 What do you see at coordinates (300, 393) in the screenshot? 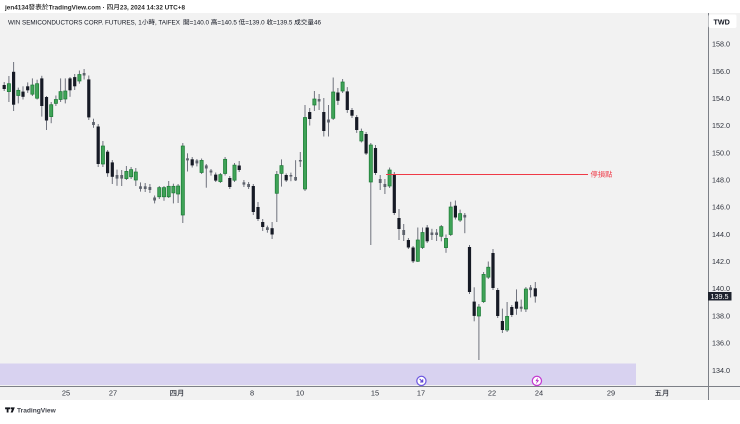
I see `svg-text: 10` at bounding box center [300, 393].